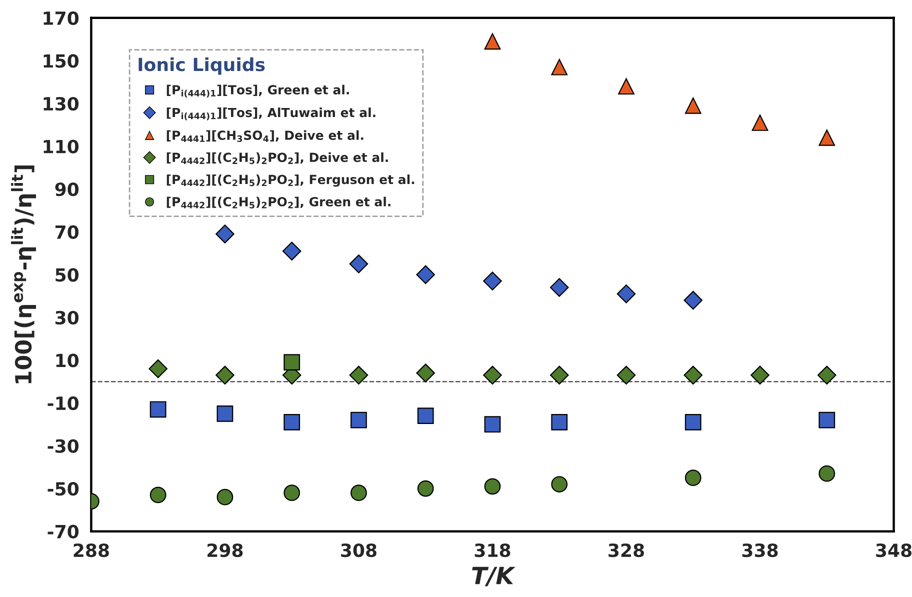  Describe the element at coordinates (290, 180) in the screenshot. I see `text: [P$_{4442}$][(C$_{2}$H$_{5}$)$_{2}$PO$_{2}$], Ferguson et al.` at that location.